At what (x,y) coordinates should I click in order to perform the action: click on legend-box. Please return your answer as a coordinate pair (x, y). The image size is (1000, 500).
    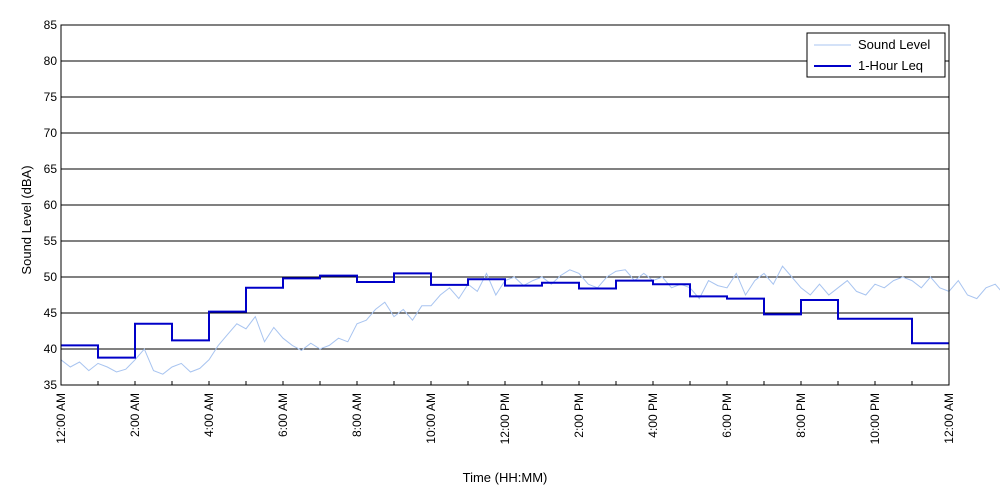
    Looking at the image, I should click on (876, 55).